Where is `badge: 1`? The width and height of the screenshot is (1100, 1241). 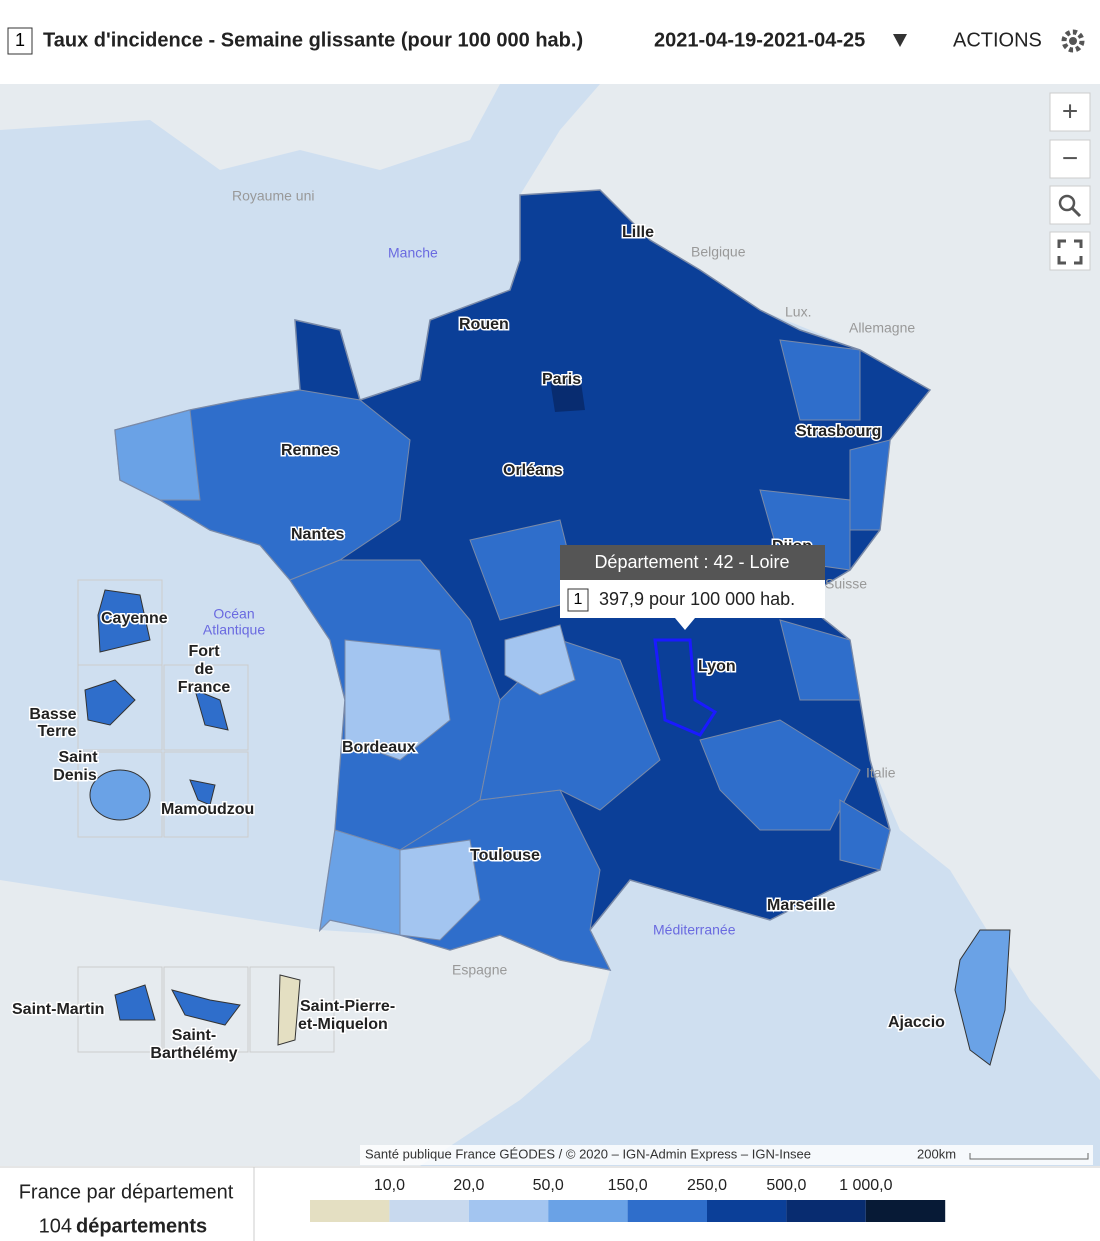
badge: 1 is located at coordinates (20, 40).